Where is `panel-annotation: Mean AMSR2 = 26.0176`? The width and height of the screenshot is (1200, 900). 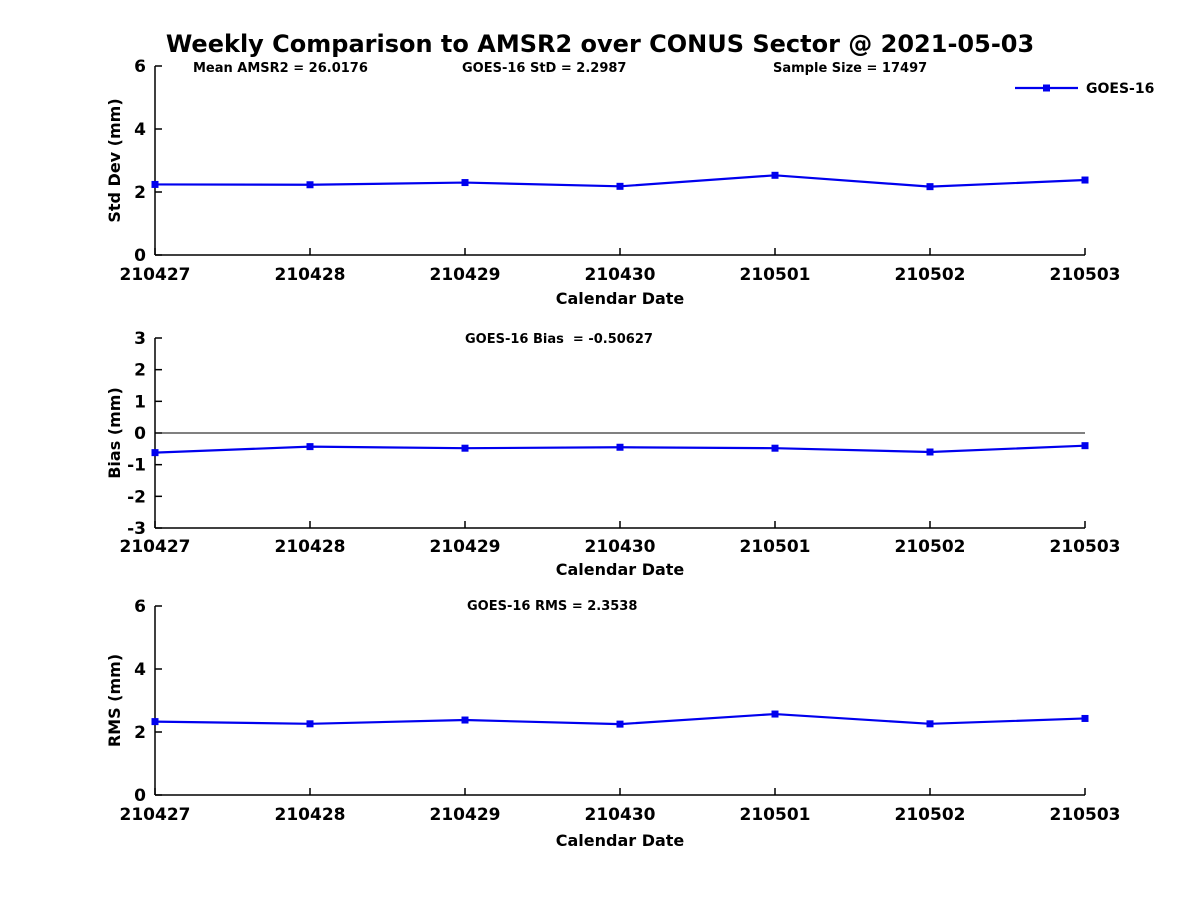 panel-annotation: Mean AMSR2 = 26.0176 is located at coordinates (280, 68).